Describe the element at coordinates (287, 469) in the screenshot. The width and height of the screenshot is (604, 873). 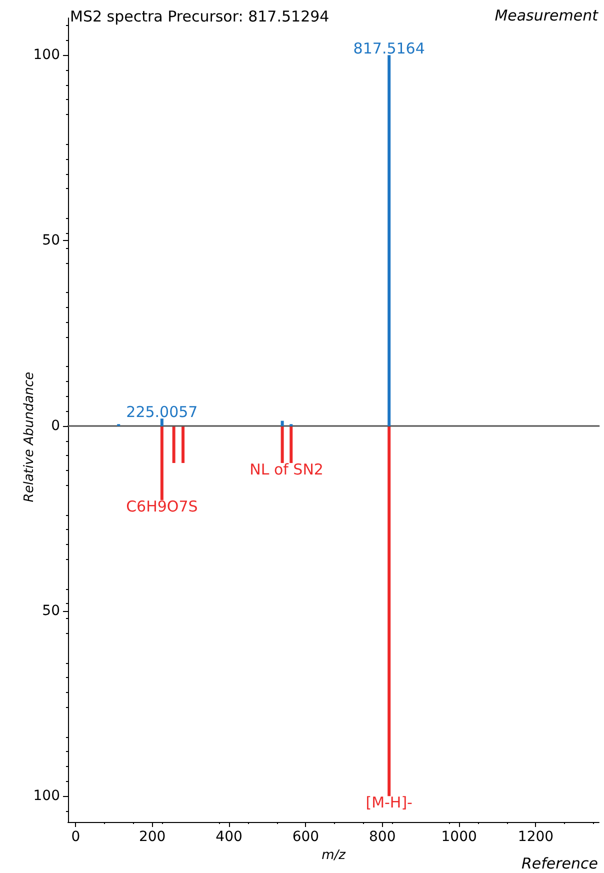
I see `annotation: NL of SN2` at that location.